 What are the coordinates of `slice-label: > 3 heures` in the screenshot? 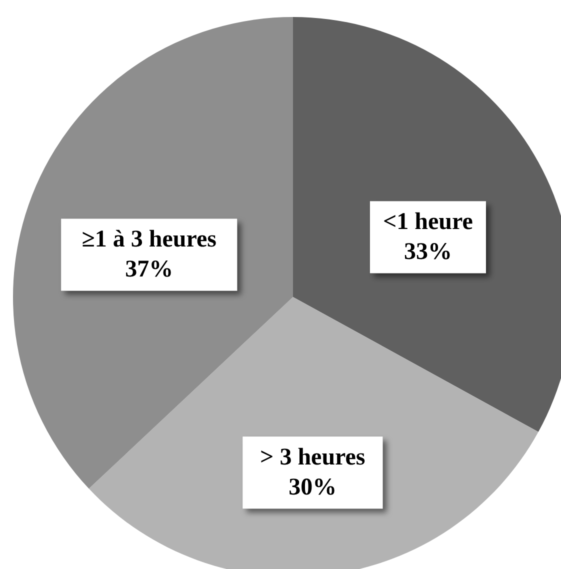 It's located at (313, 457).